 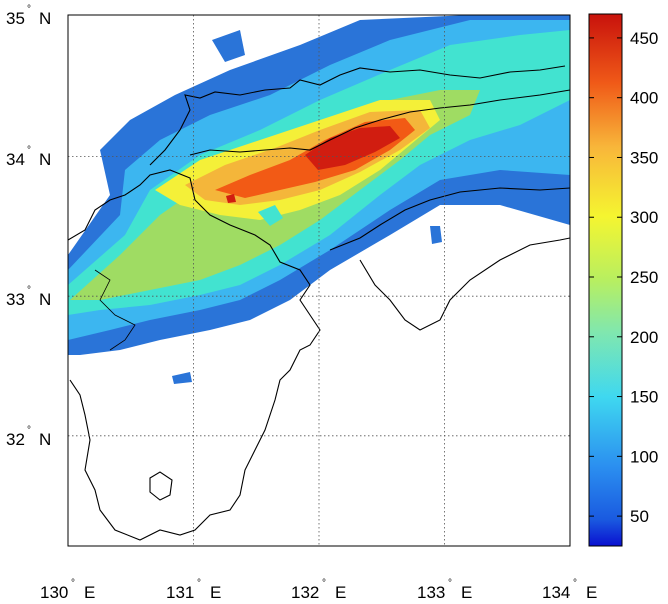 I want to click on band-very-high, so click(x=352, y=148).